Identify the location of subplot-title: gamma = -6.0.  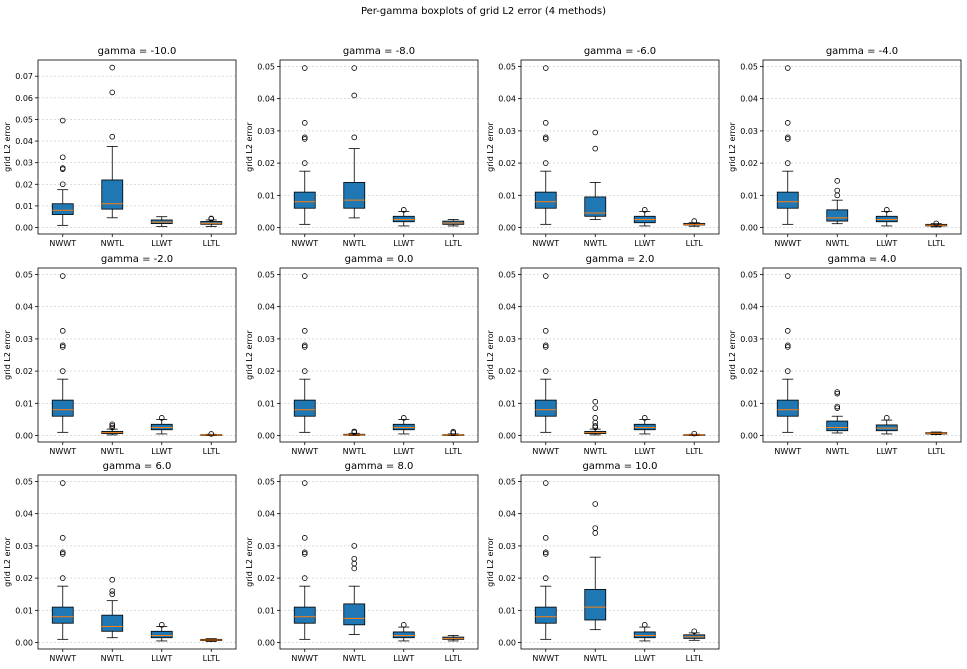
(620, 51).